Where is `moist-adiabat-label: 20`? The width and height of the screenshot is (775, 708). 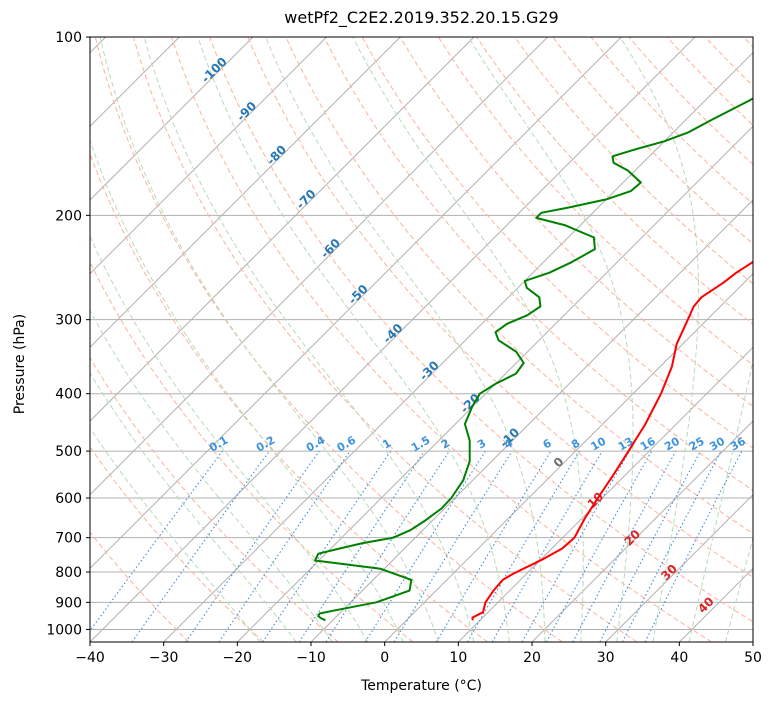
moist-adiabat-label: 20 is located at coordinates (632, 538).